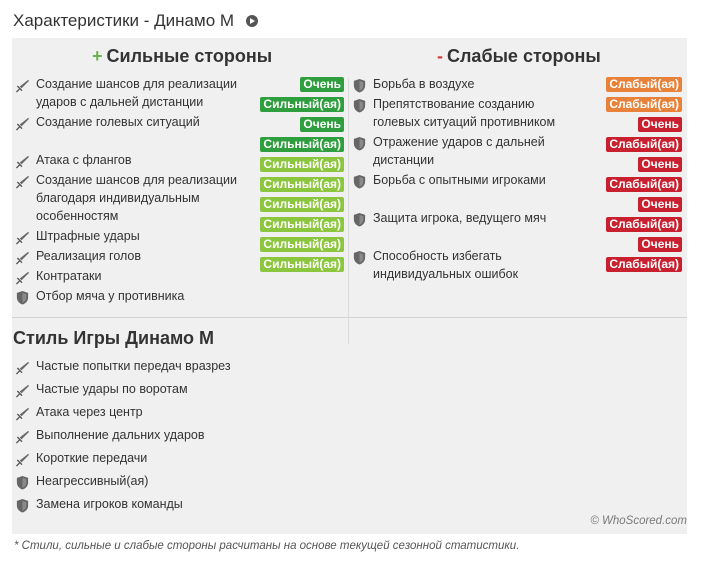 The image size is (709, 578). I want to click on list-item: Штрафные удары, so click(130, 236).